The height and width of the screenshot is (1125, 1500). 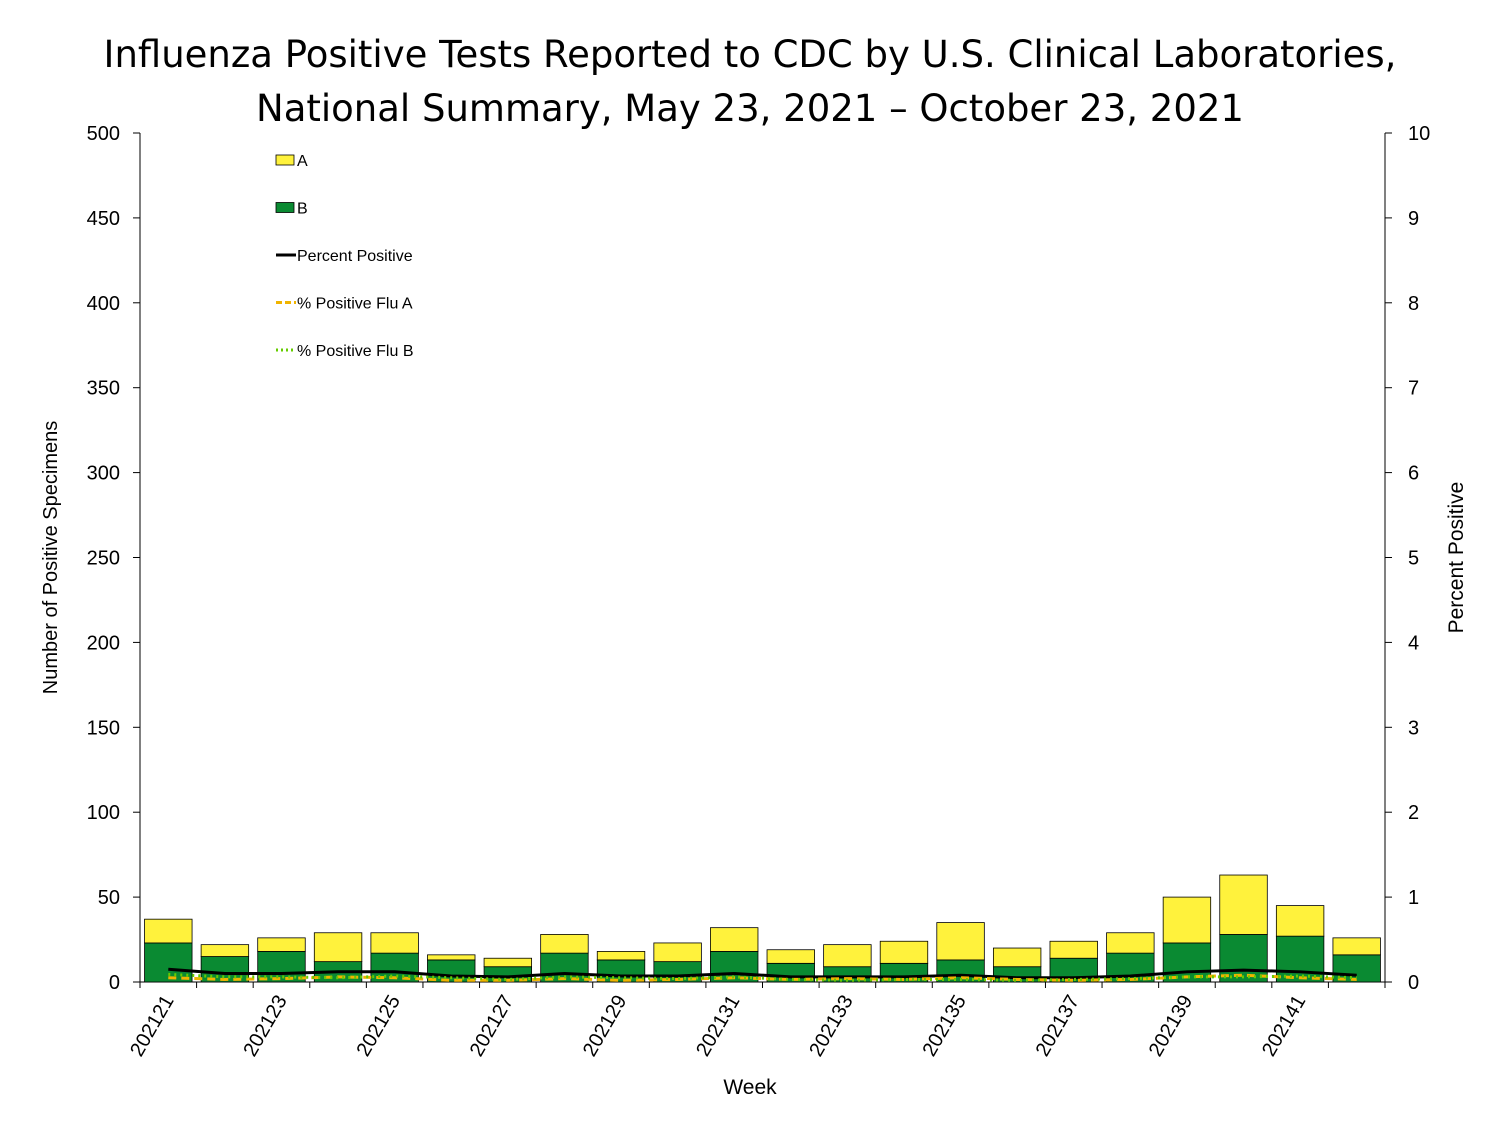 What do you see at coordinates (1413, 643) in the screenshot?
I see `y2-tick-label: 4` at bounding box center [1413, 643].